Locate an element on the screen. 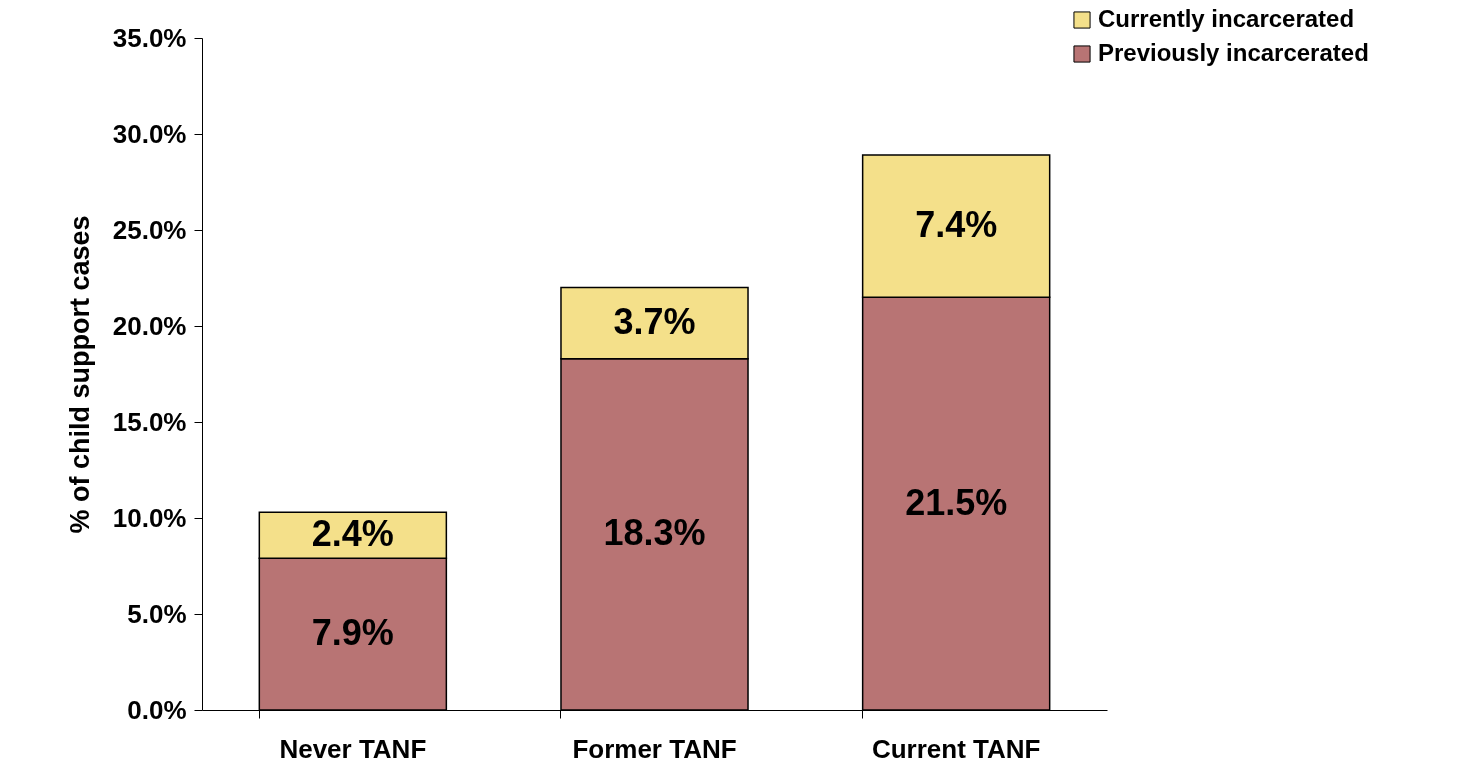  y-axis-title: % of child support cases is located at coordinates (79, 374).